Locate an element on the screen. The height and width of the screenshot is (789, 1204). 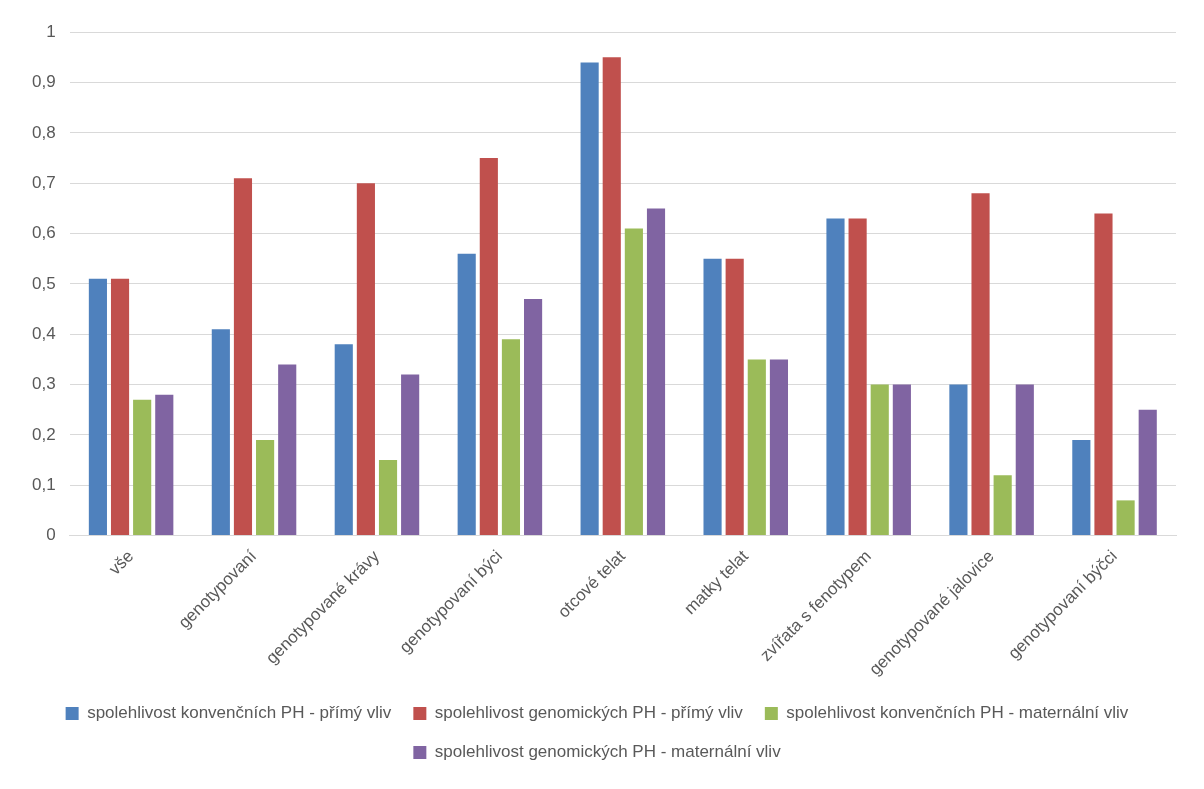
legend-label: spolehlivost genomických PH - přímý vliv is located at coordinates (589, 713).